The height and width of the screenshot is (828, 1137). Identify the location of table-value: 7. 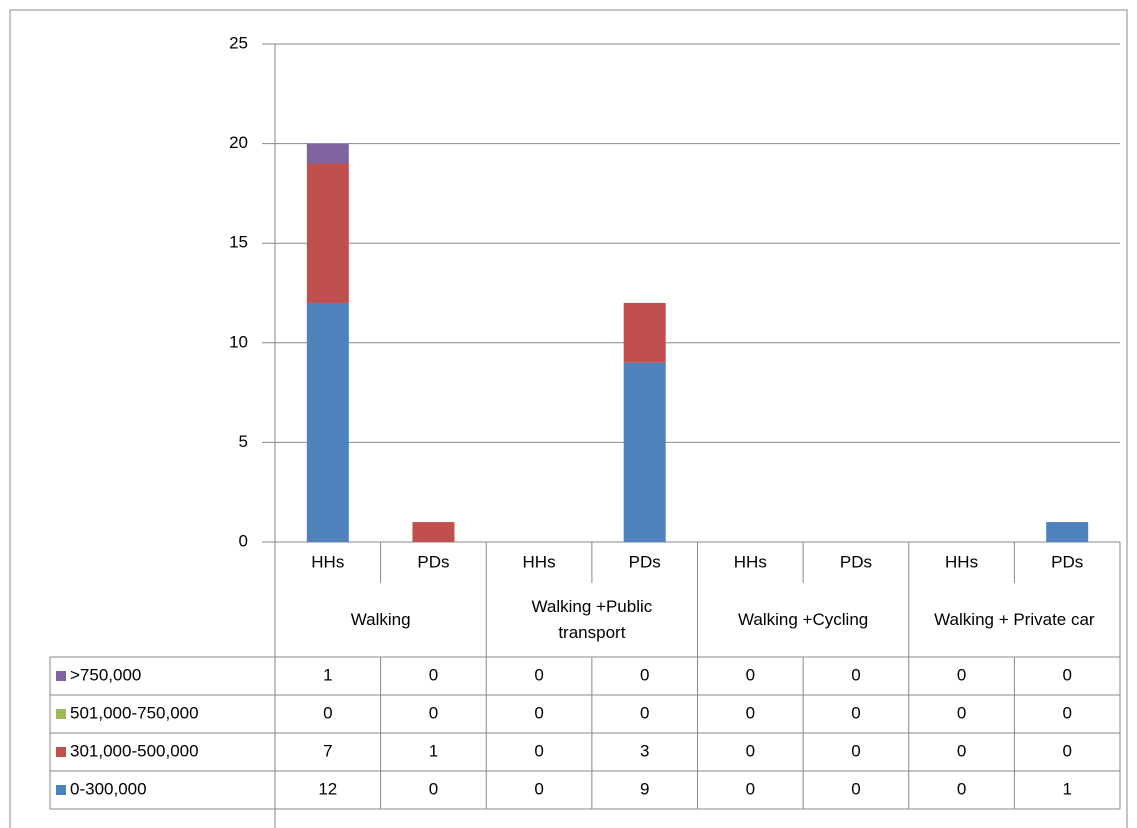
(327, 750).